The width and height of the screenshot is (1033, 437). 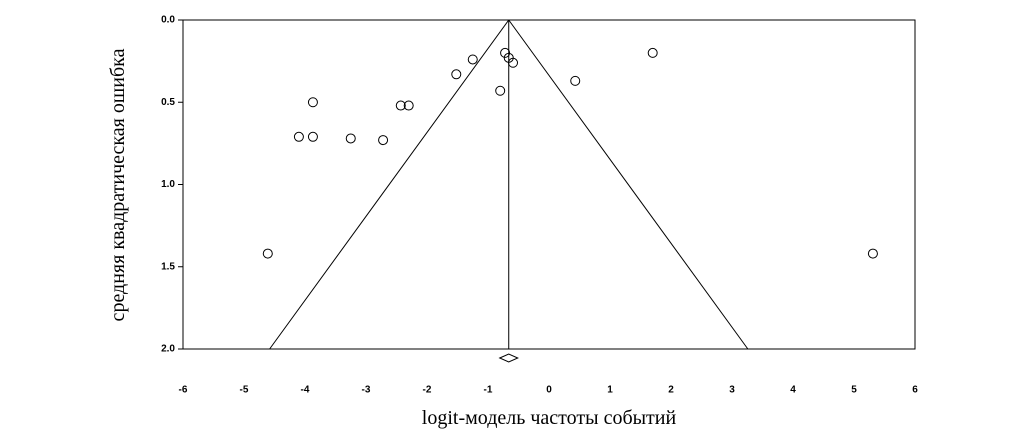 I want to click on x-tick-label: 4, so click(x=793, y=390).